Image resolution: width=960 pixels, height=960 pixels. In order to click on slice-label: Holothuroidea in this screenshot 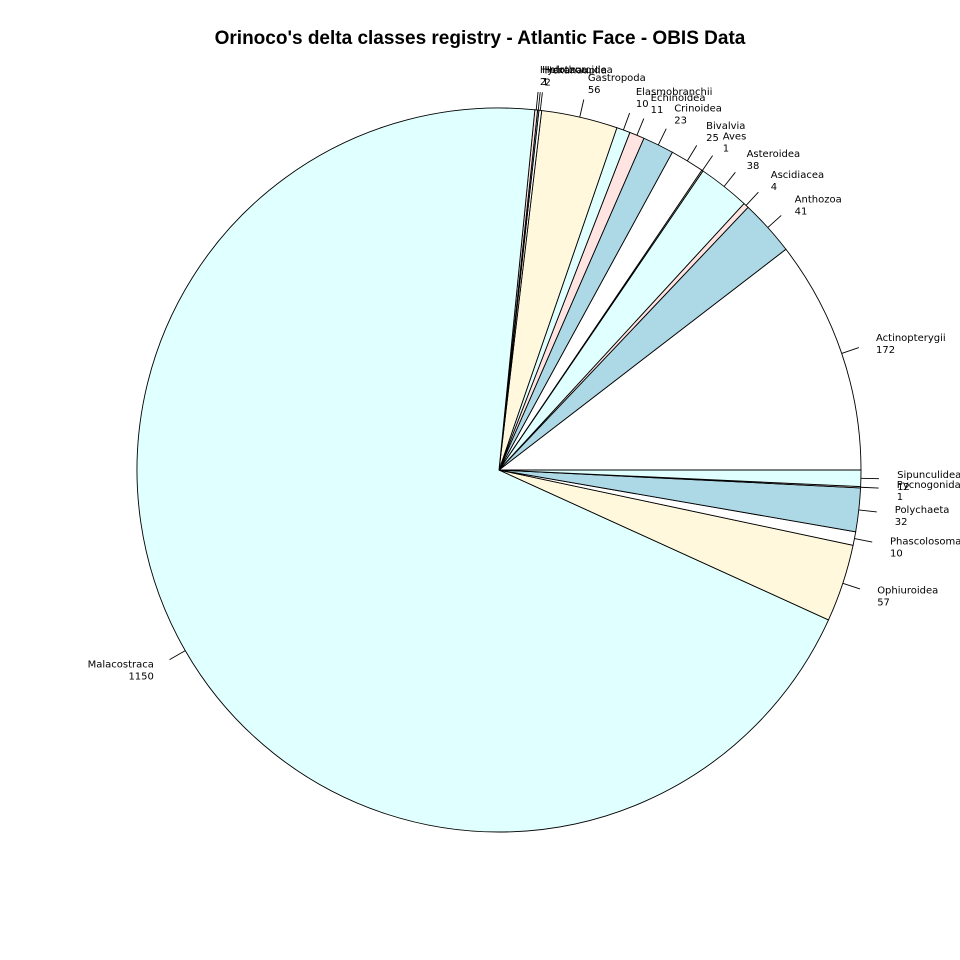, I will do `click(577, 70)`.